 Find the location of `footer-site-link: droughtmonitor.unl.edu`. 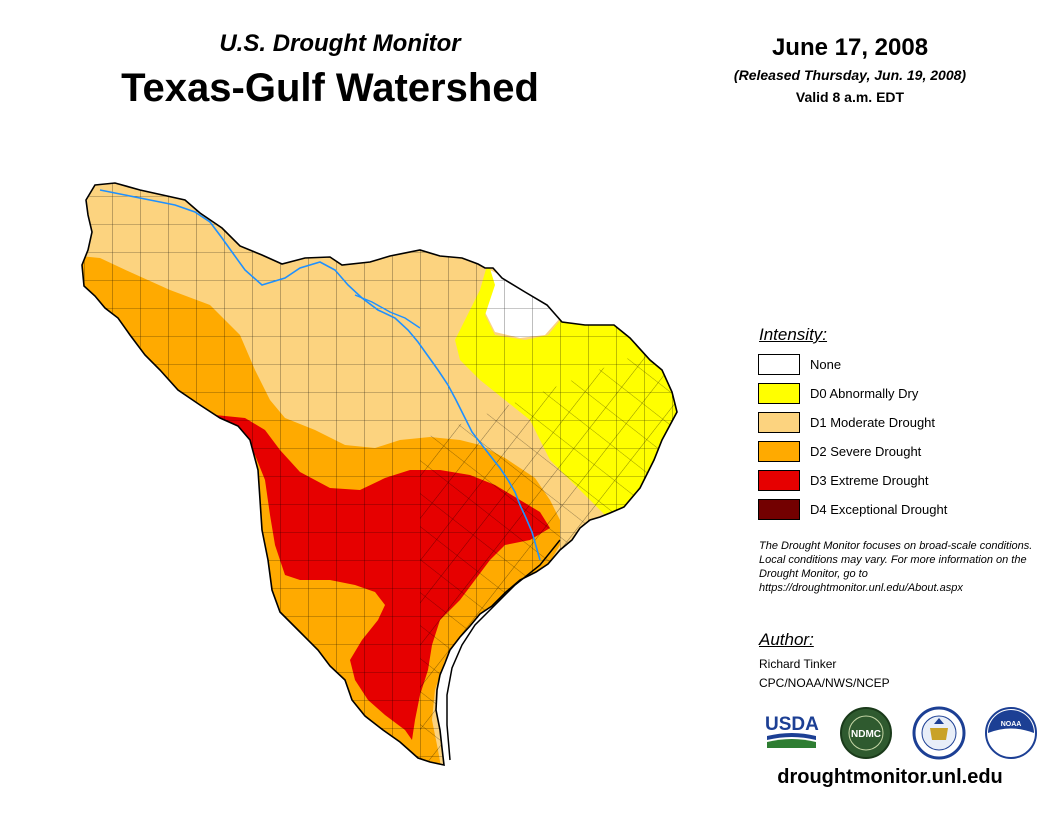

footer-site-link: droughtmonitor.unl.edu is located at coordinates (890, 777).